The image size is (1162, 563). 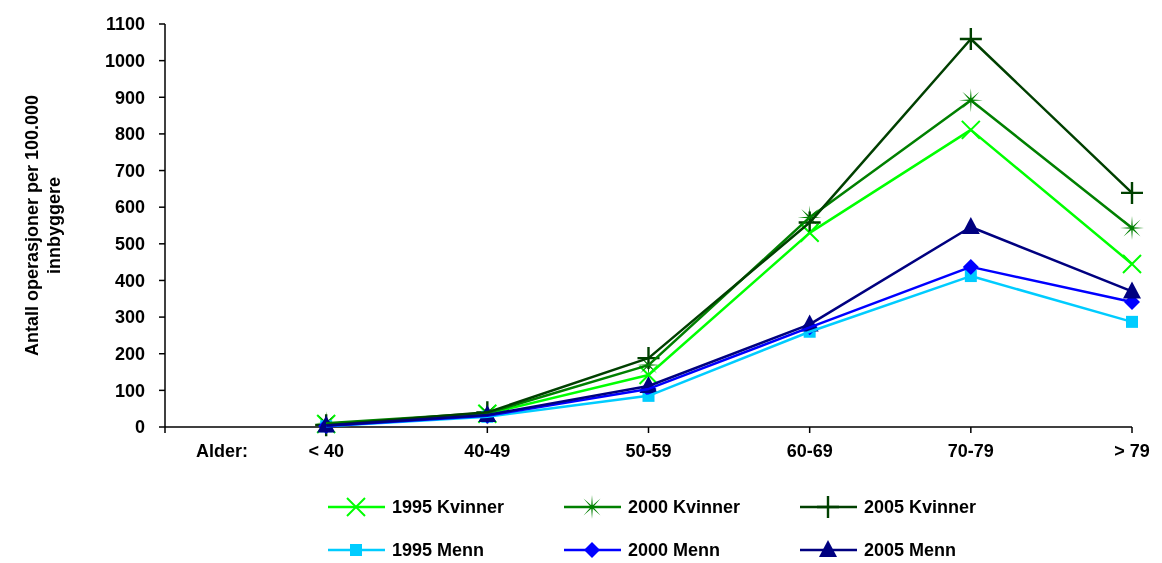 I want to click on y-tick-label: 900, so click(x=129, y=97).